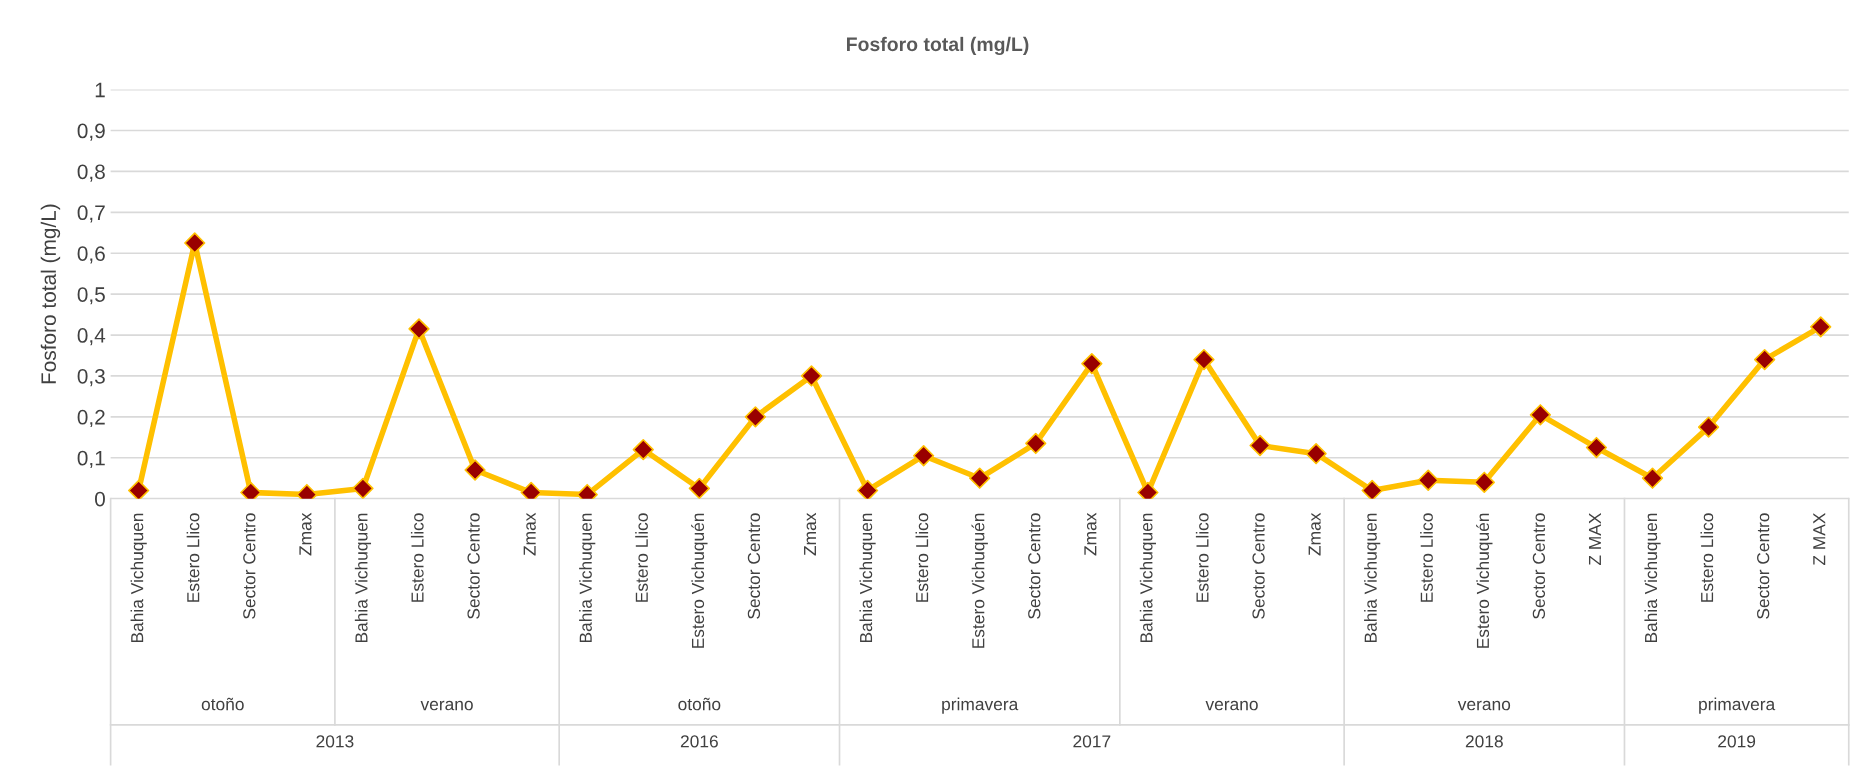 The width and height of the screenshot is (1875, 766). What do you see at coordinates (91, 132) in the screenshot?
I see `y-tick-label: 0,9` at bounding box center [91, 132].